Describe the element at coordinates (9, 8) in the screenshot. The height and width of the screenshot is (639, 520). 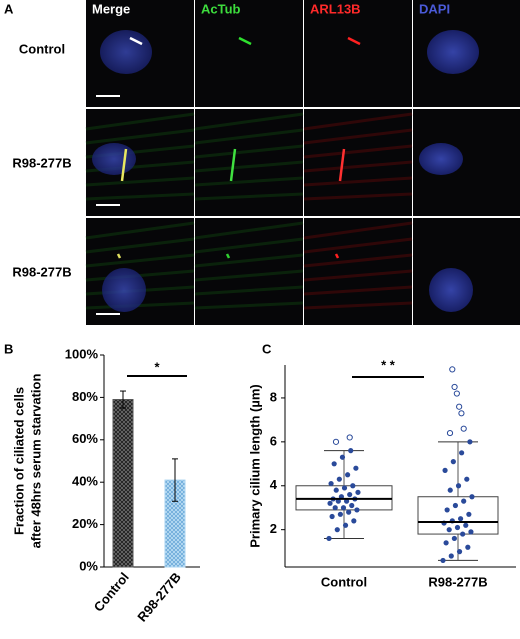
I see `panel-label: A` at that location.